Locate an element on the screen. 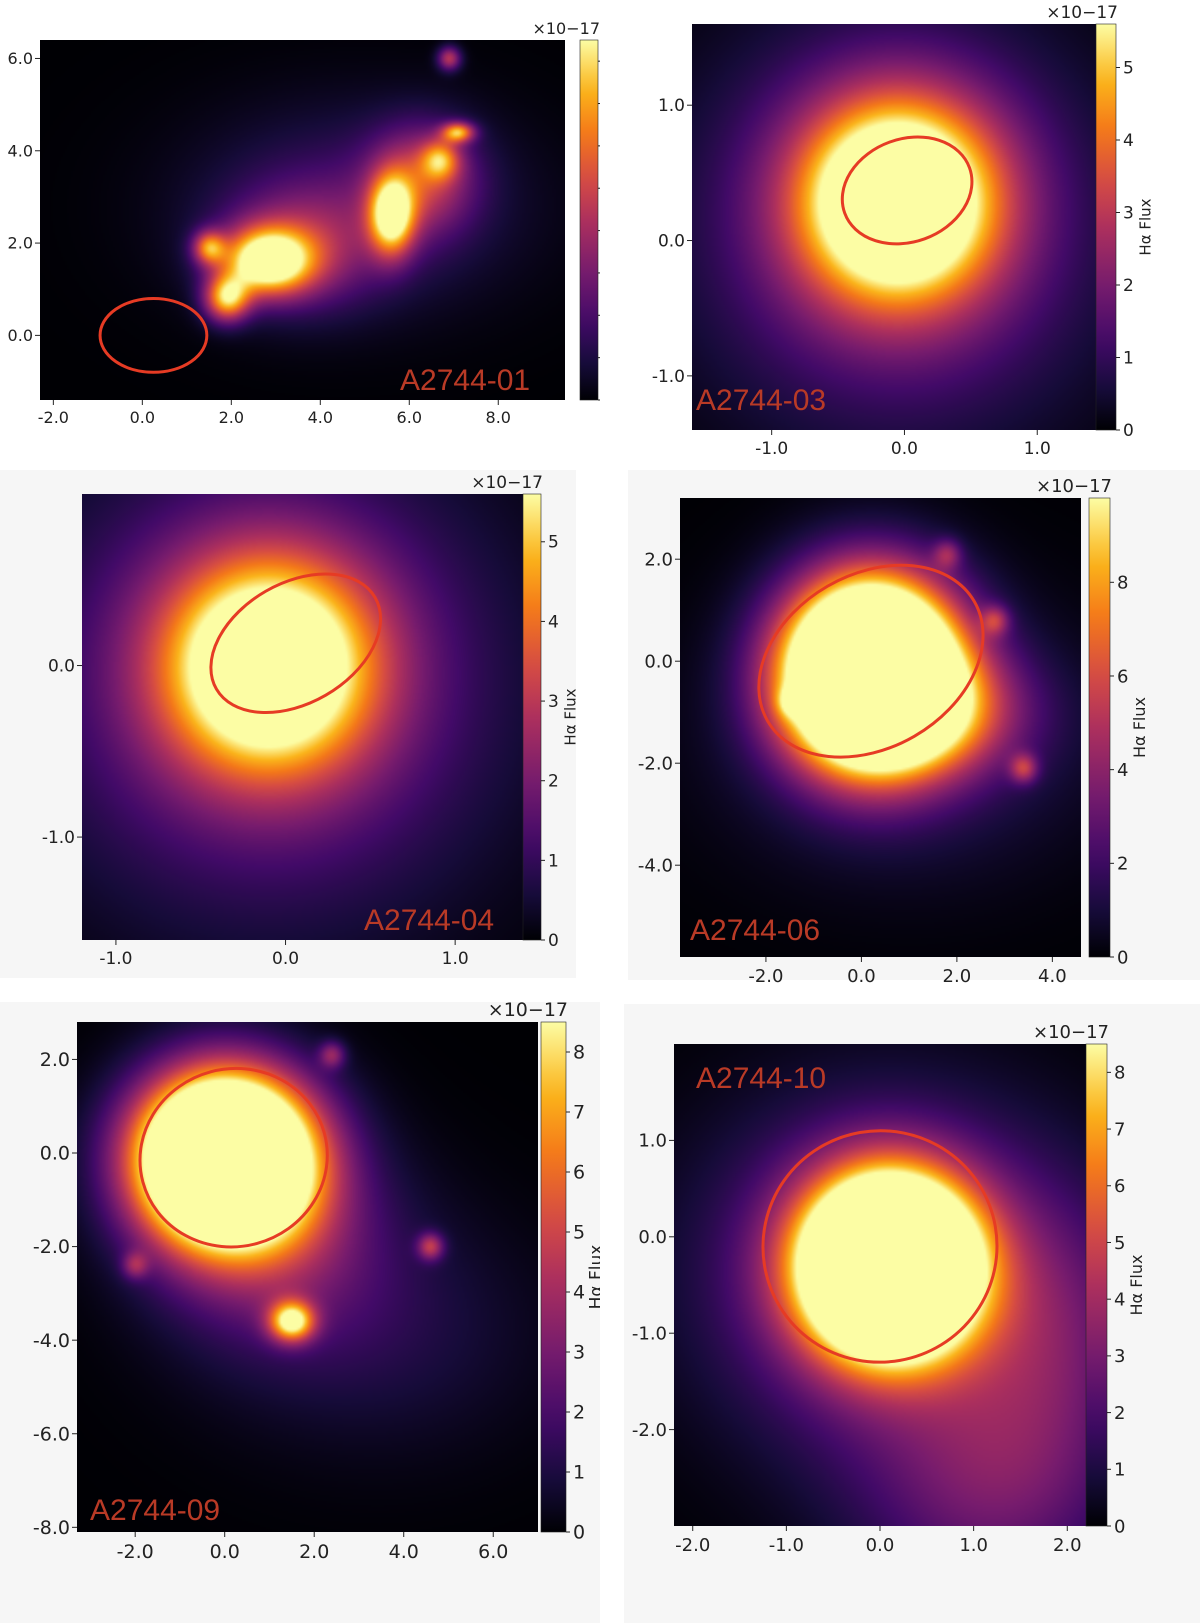 The height and width of the screenshot is (1623, 1200). y-tick-label: 6.0 is located at coordinates (20, 58).